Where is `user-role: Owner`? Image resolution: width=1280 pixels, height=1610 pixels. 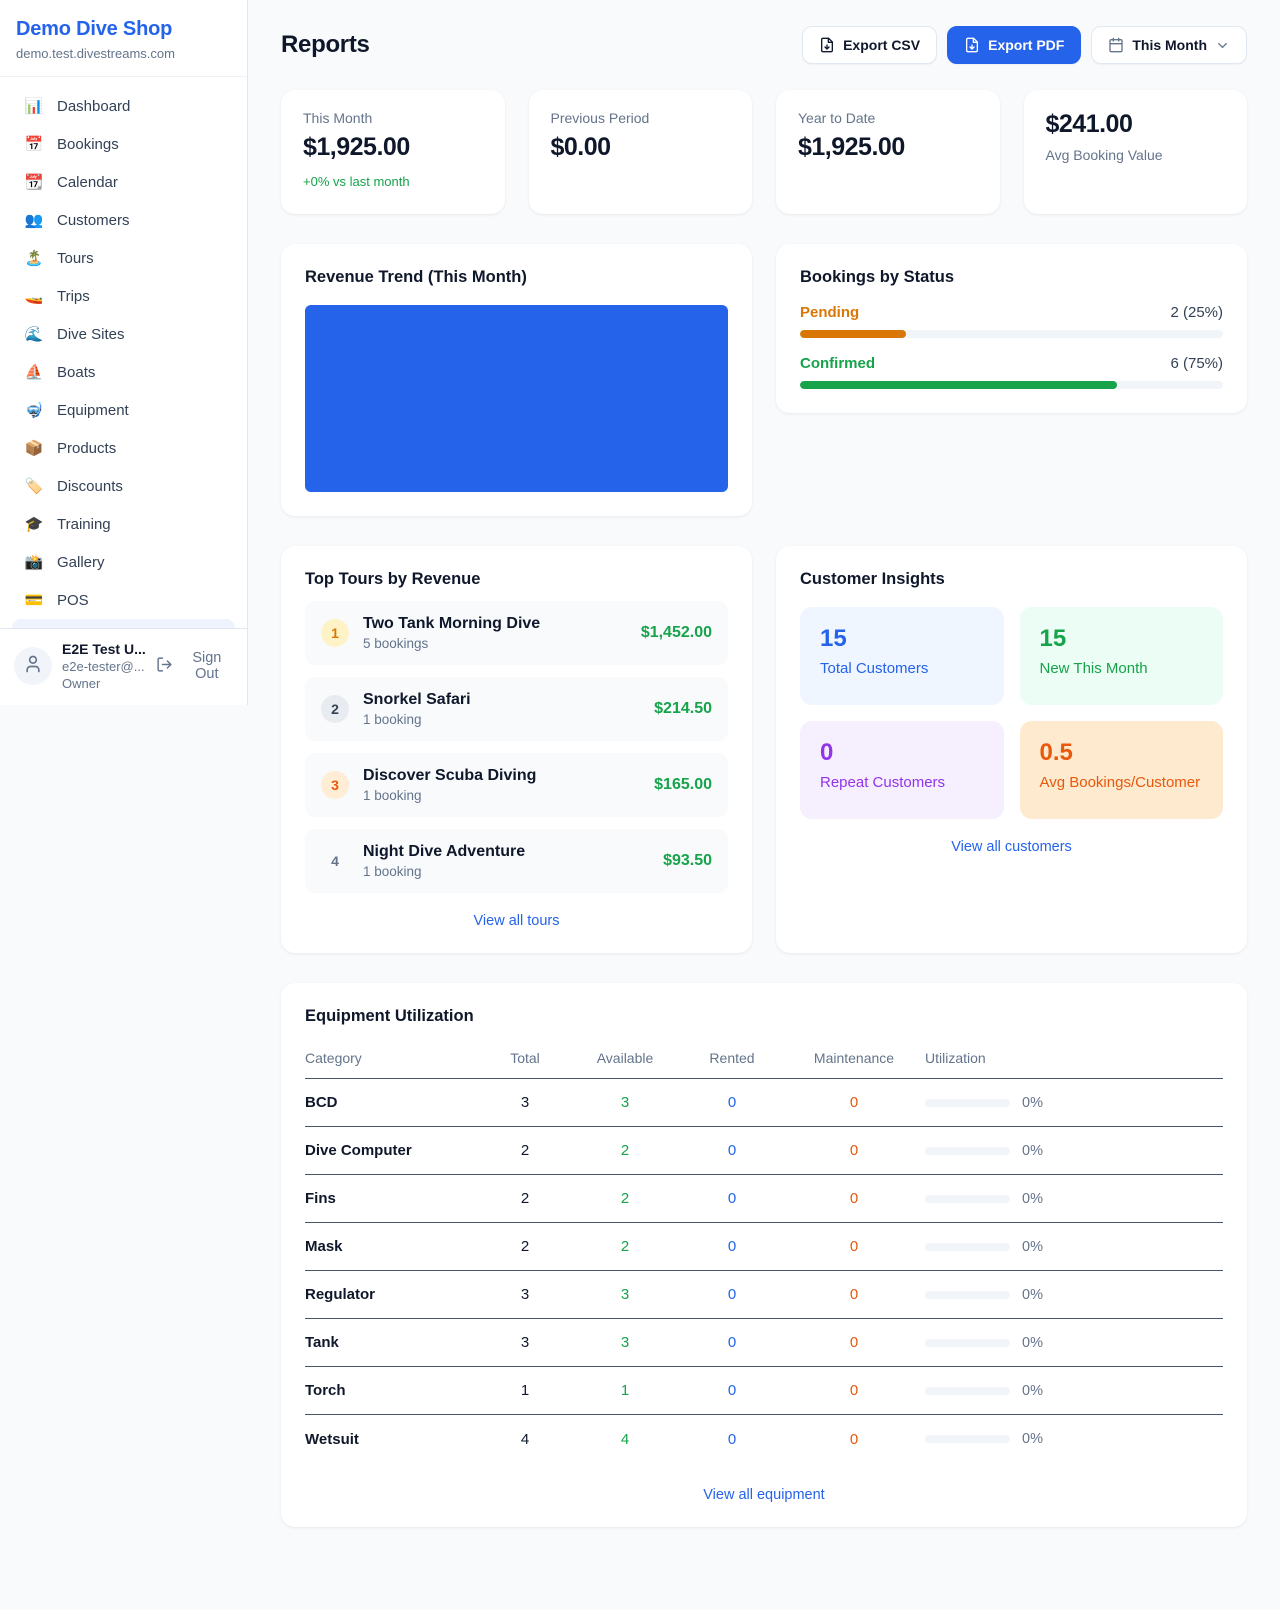 user-role: Owner is located at coordinates (81, 683).